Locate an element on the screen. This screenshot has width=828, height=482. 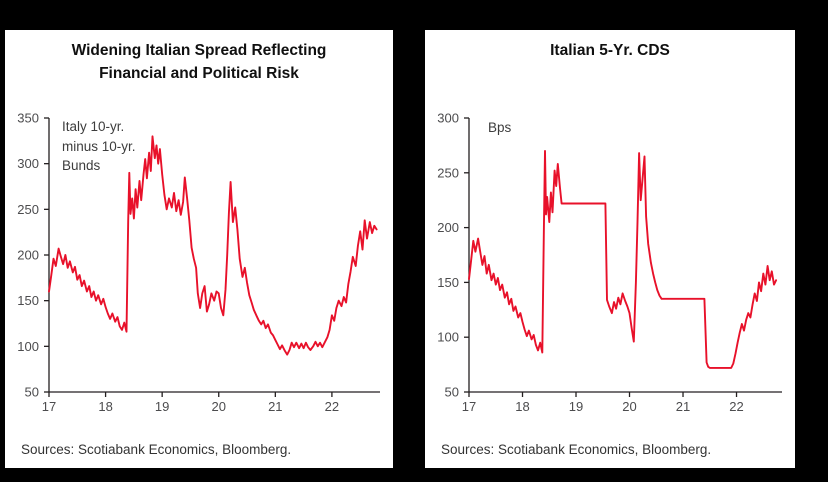
spread-axis-annotation: Italy 10-yr. minus 10-yr. Bunds is located at coordinates (99, 146).